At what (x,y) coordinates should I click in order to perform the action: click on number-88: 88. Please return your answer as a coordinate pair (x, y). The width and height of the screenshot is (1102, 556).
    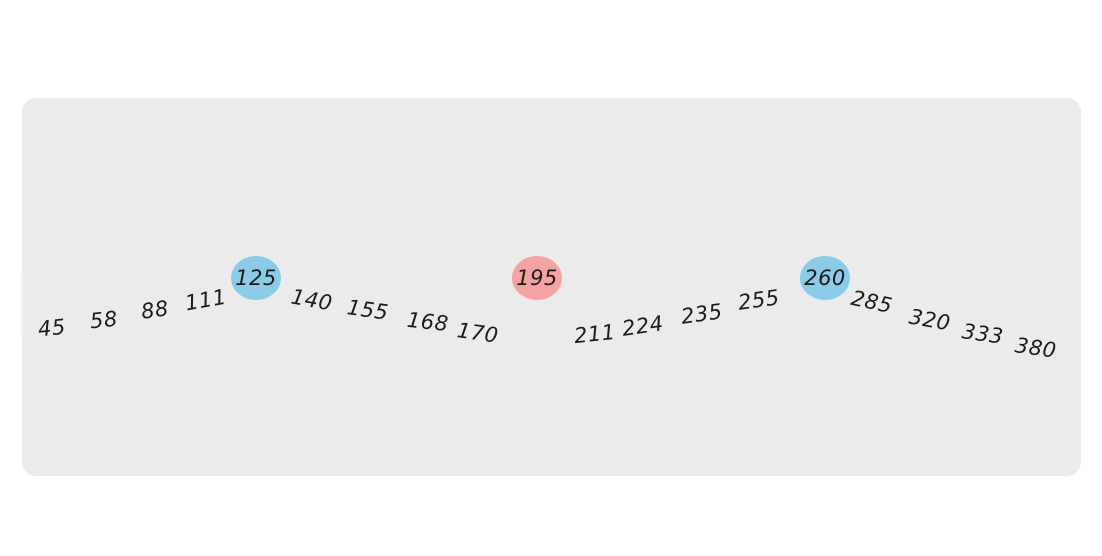
    Looking at the image, I should click on (155, 310).